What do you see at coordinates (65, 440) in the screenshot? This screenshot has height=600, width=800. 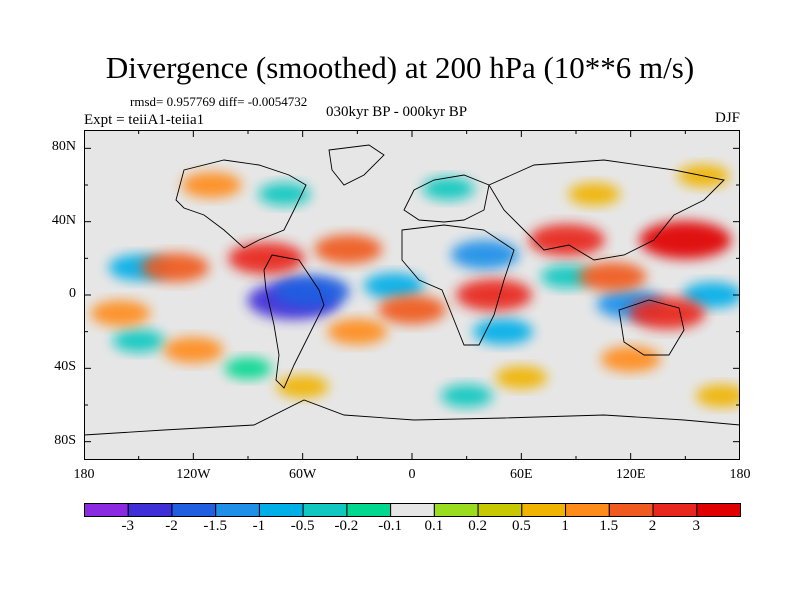 I see `y-axis-label: 80S` at bounding box center [65, 440].